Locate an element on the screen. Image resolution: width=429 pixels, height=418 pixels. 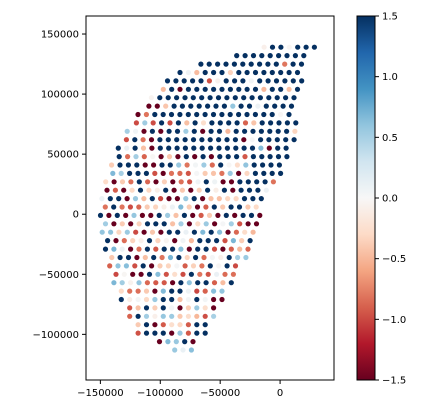
y-tick-label: 150000 is located at coordinates (60, 35).